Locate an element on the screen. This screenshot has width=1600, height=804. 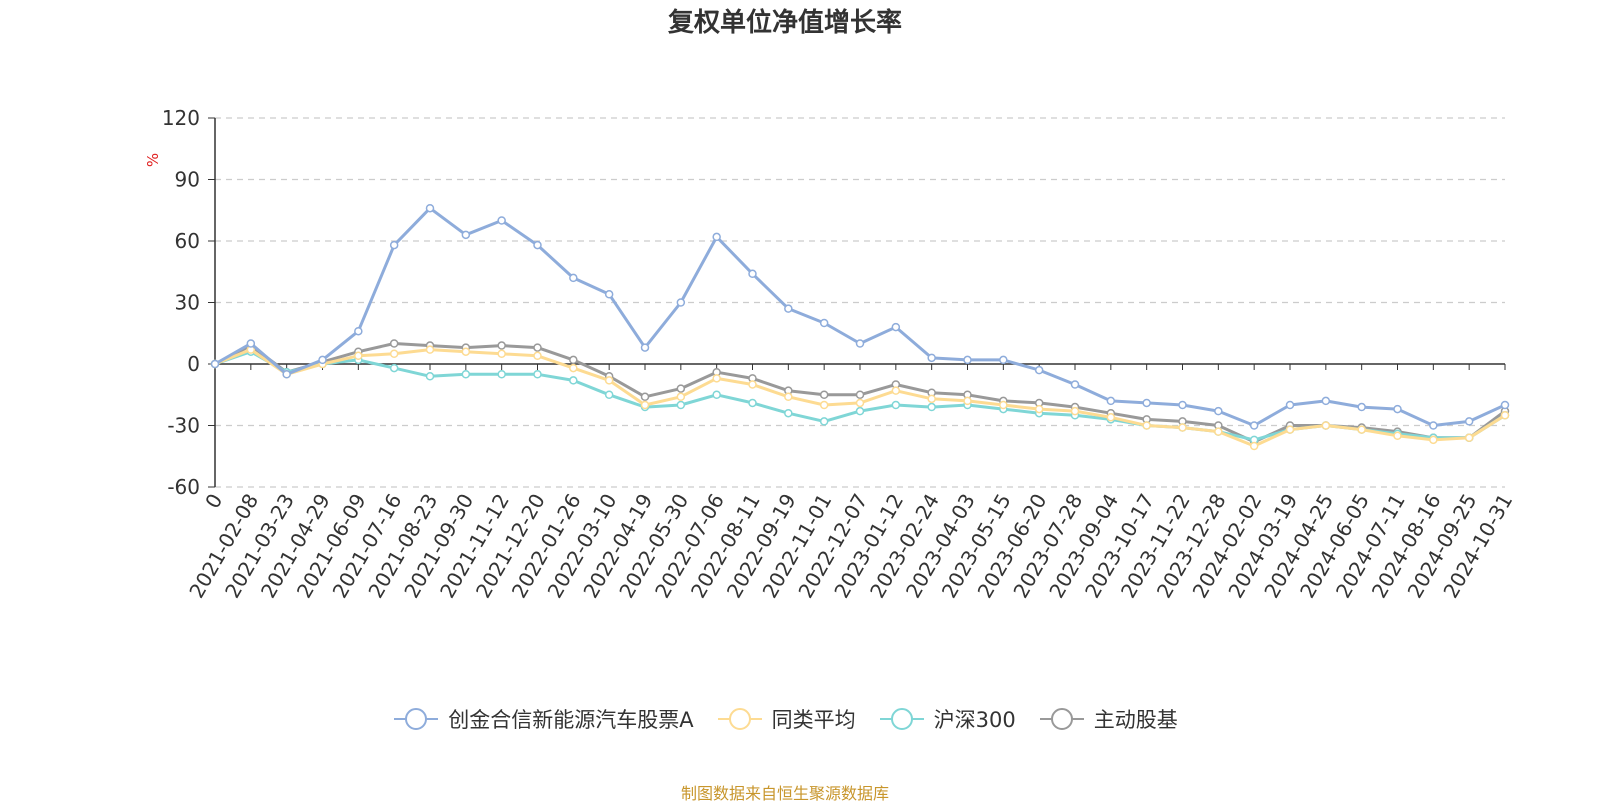
source-note: 制图数据来自恒生聚源数据库 is located at coordinates (784, 793).